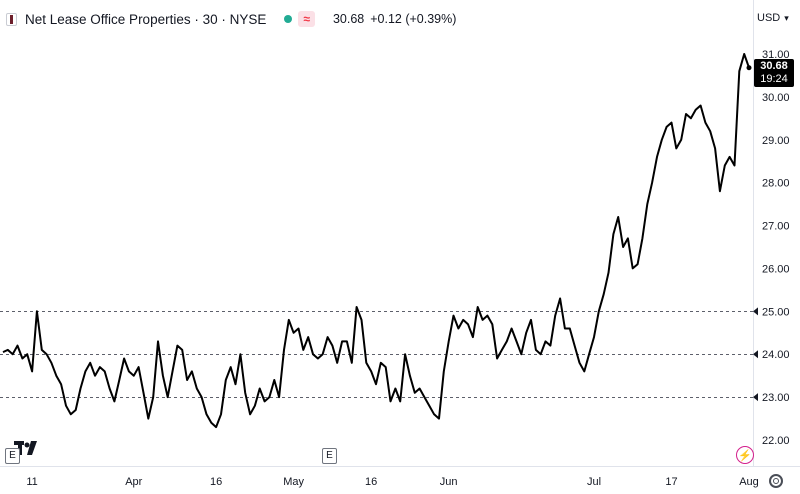 The height and width of the screenshot is (494, 800). Describe the element at coordinates (133, 482) in the screenshot. I see `x-tick-label: Apr` at that location.